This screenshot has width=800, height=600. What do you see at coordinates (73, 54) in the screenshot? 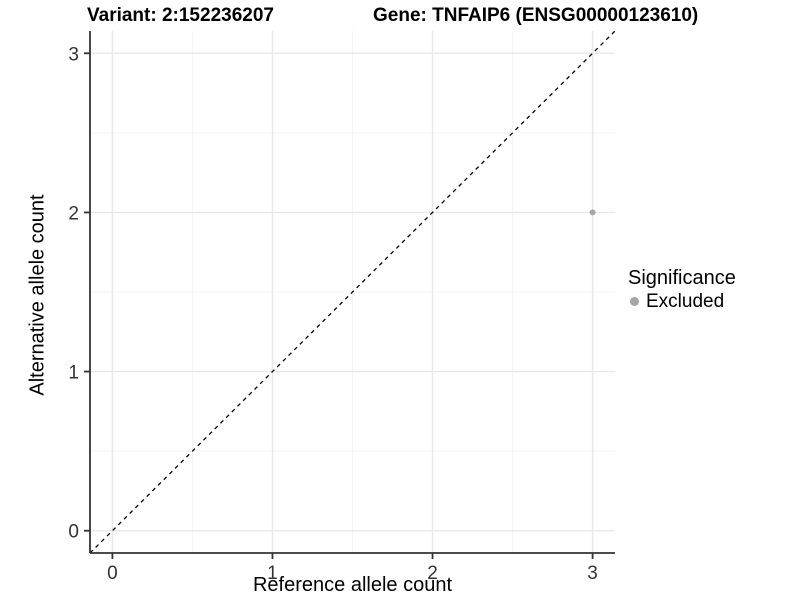
I see `y-tick-label: 3` at bounding box center [73, 54].